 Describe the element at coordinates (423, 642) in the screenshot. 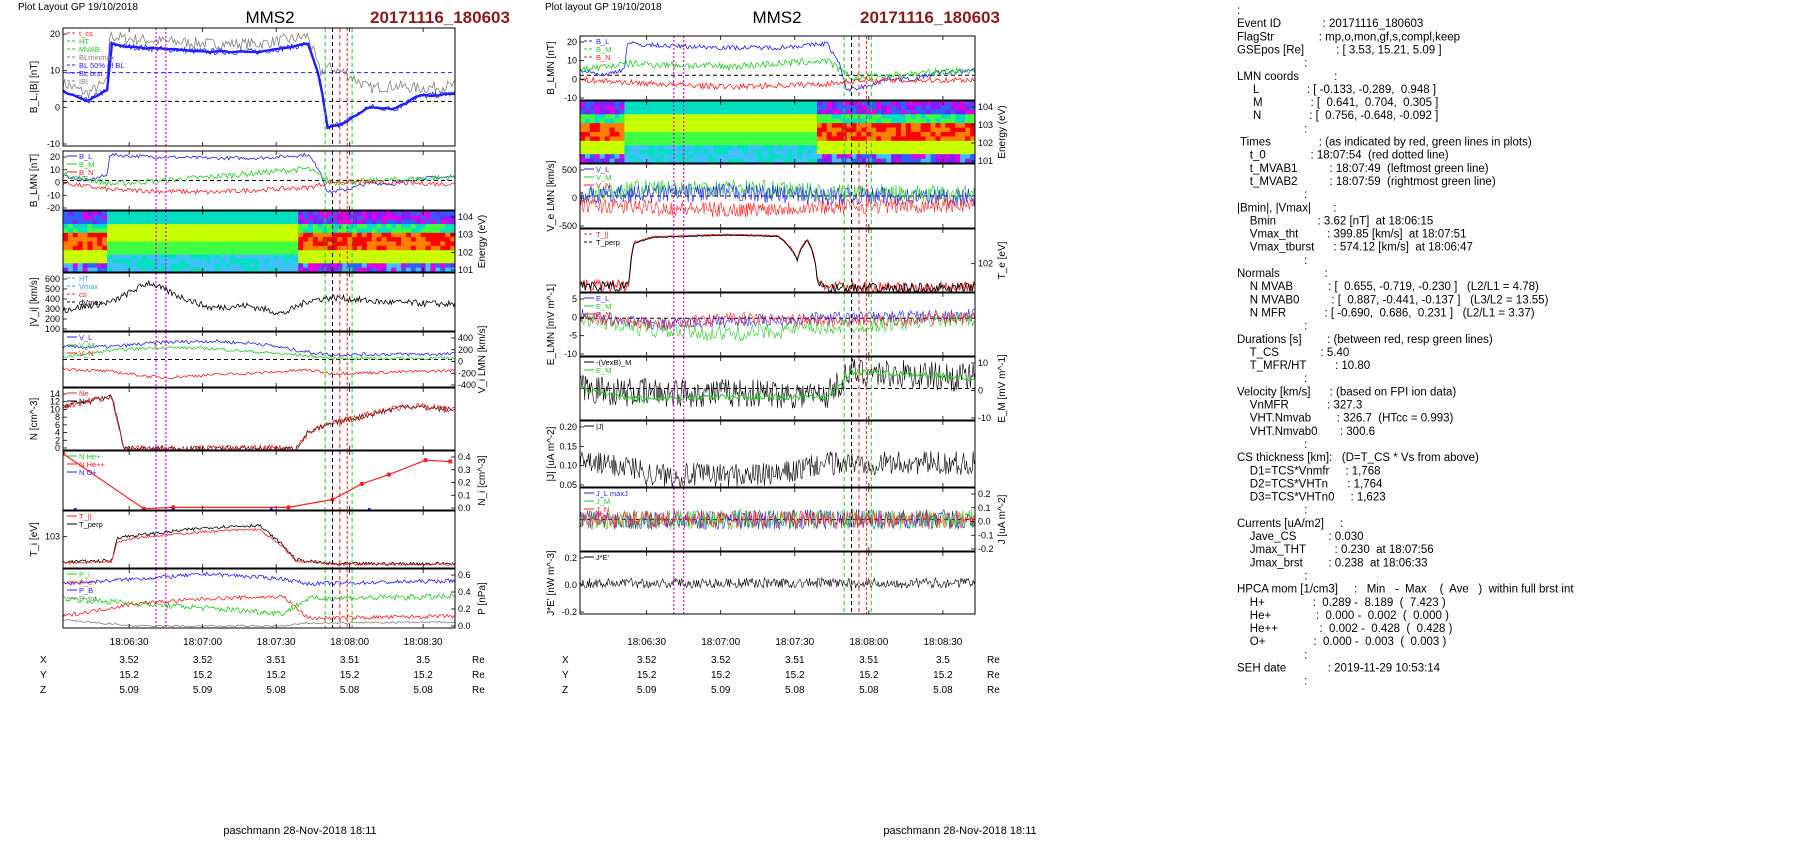

I see `time-tick-label: 18:08:30` at that location.